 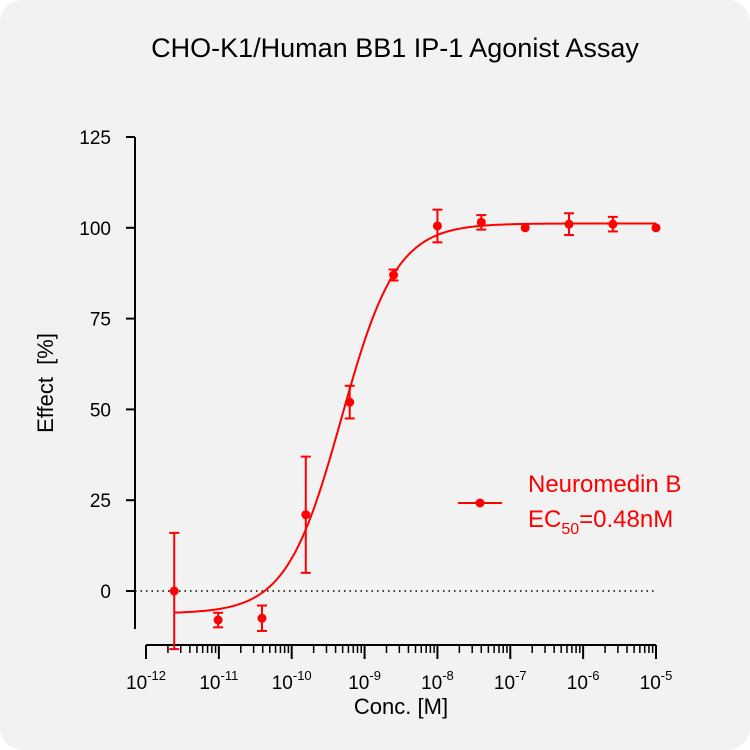 I want to click on legend-ec50-prefix: EC, so click(x=544, y=519).